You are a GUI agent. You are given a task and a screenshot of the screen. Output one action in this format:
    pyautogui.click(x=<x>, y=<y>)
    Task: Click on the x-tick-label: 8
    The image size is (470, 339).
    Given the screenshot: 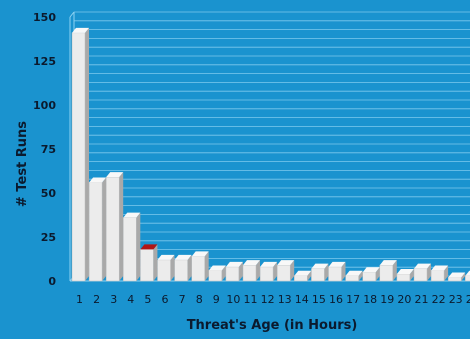 What is the action you would take?
    pyautogui.click(x=199, y=299)
    